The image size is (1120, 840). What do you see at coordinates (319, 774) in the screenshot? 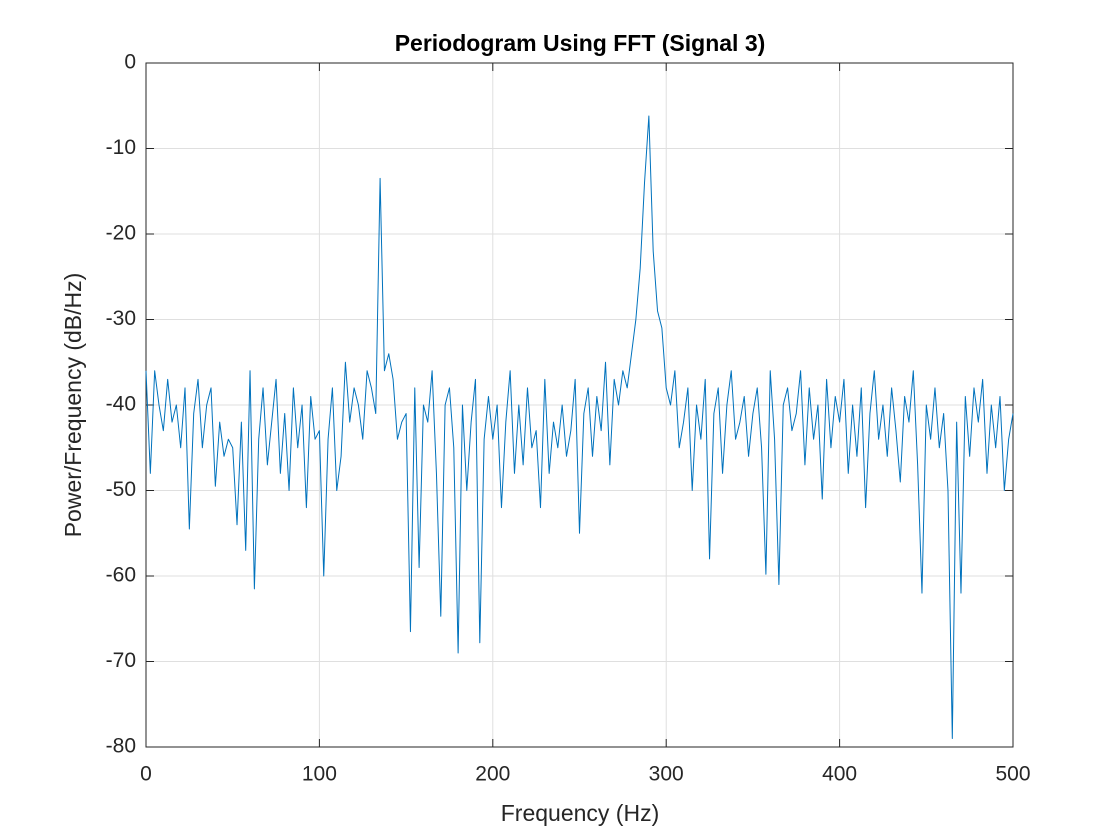
I see `x-tick-label: 100` at bounding box center [319, 774].